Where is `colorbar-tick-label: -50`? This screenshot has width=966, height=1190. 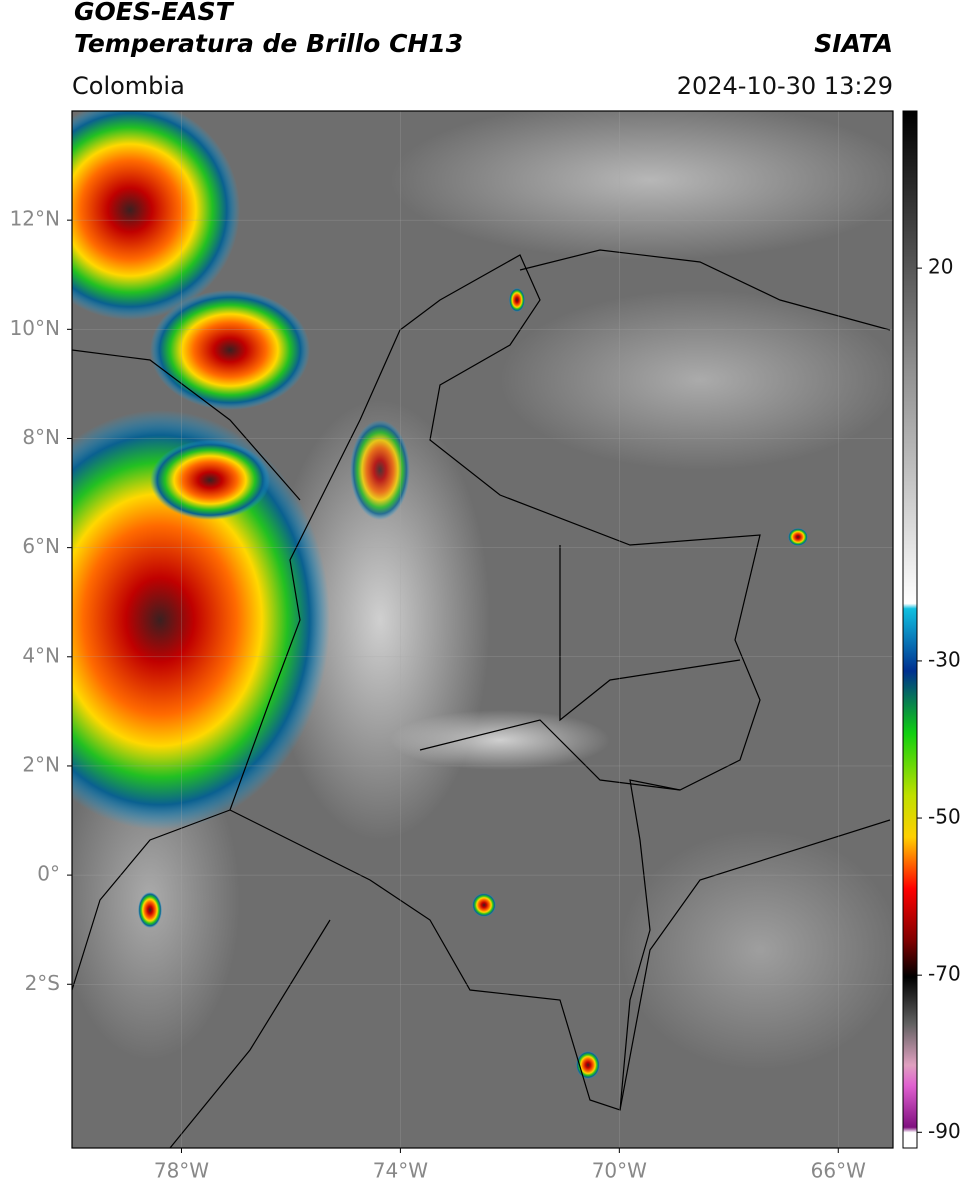 colorbar-tick-label: -50 is located at coordinates (944, 817).